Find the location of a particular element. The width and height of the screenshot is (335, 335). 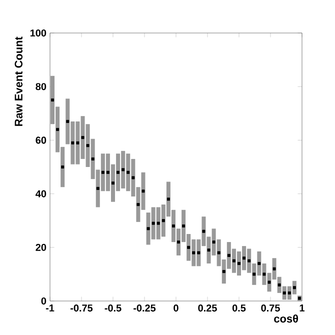

y-axis-title: Raw Event Count is located at coordinates (18, 81).